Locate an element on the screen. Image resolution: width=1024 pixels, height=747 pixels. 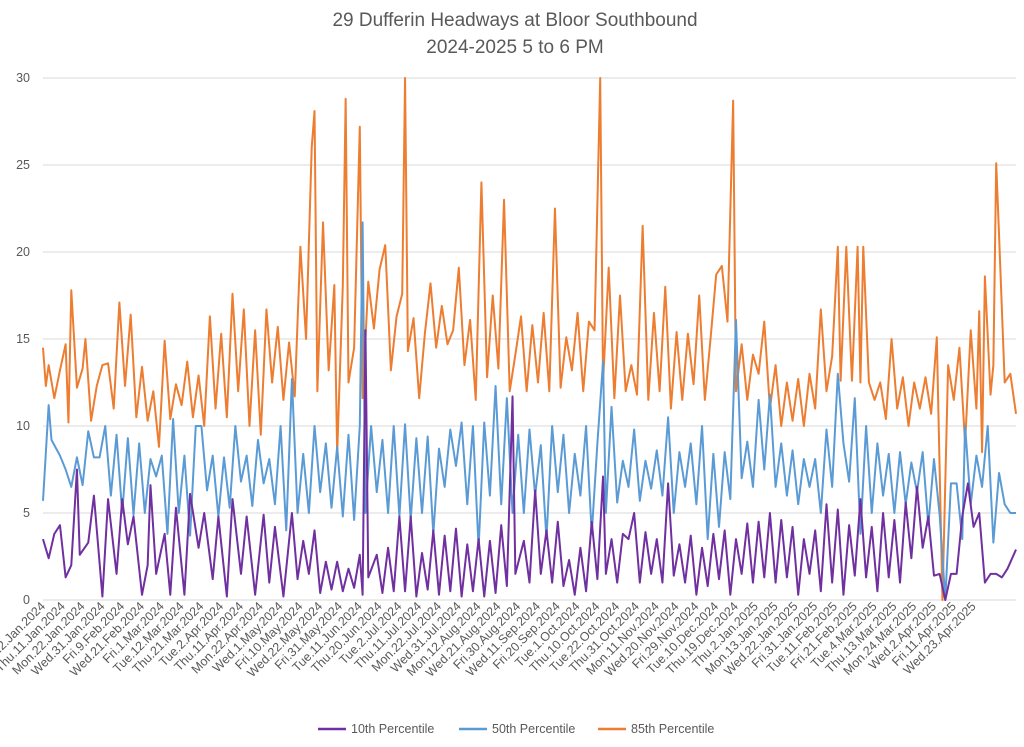
y-tick-label: 15 is located at coordinates (23, 339).